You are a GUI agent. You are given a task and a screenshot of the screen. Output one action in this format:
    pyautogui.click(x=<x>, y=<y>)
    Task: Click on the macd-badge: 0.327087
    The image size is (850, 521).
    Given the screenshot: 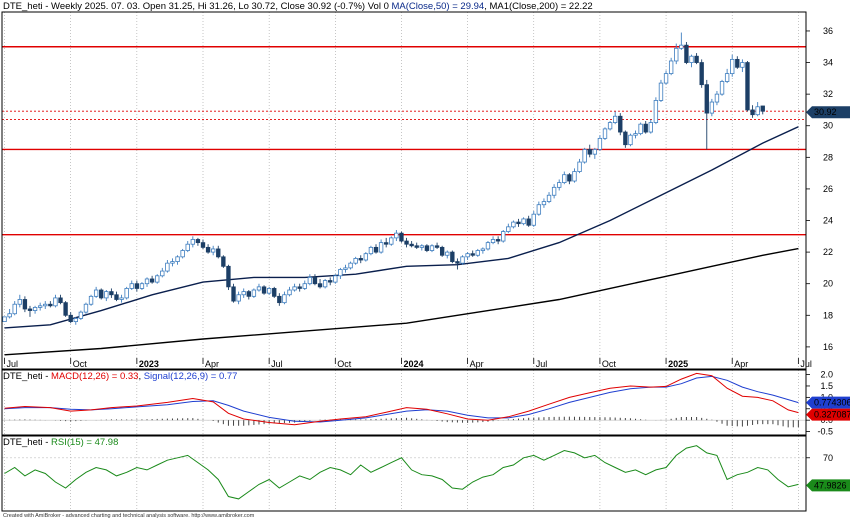 What is the action you would take?
    pyautogui.click(x=828, y=414)
    